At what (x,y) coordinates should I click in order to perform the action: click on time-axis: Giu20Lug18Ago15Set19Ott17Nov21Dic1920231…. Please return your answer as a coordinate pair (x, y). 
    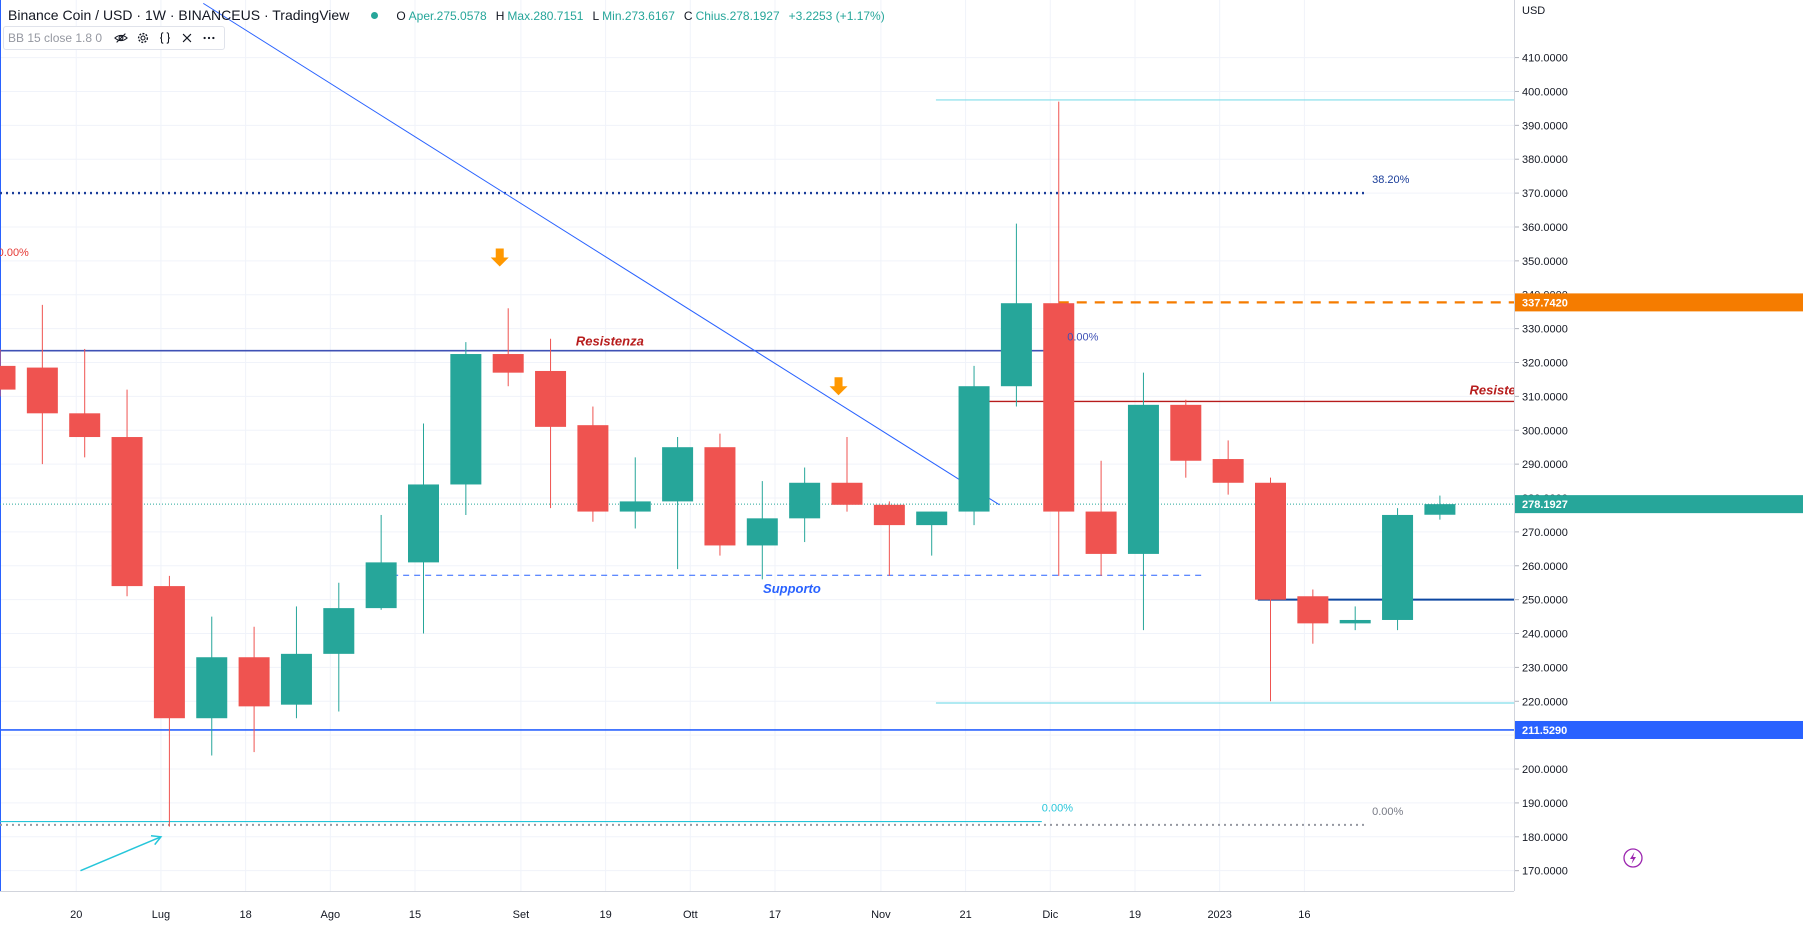
    Looking at the image, I should click on (901, 909).